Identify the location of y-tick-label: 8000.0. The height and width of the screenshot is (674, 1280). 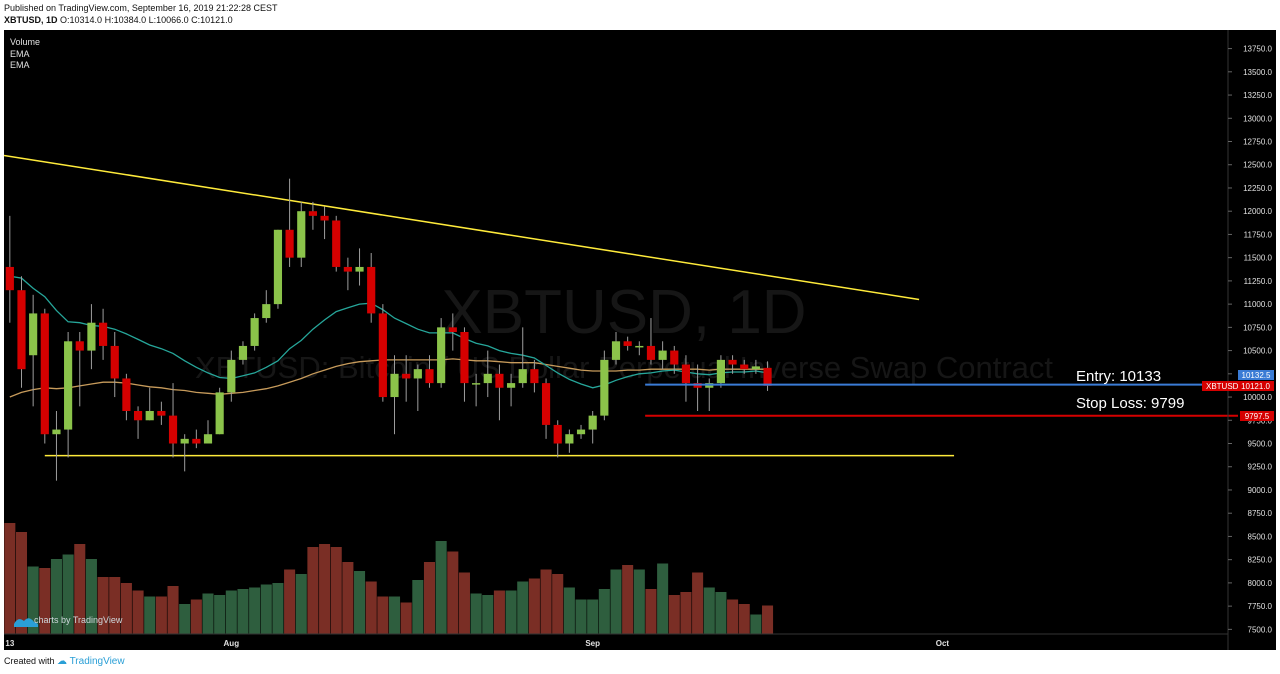
(1260, 583).